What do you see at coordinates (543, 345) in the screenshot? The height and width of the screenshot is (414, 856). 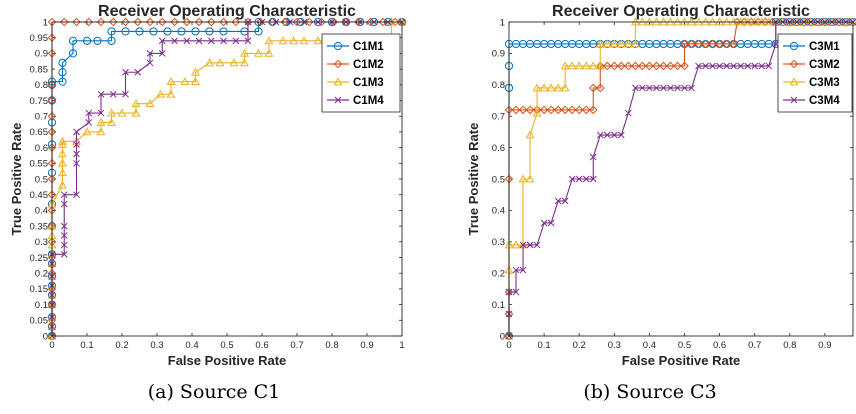 I see `x-tick-label: 0.1` at bounding box center [543, 345].